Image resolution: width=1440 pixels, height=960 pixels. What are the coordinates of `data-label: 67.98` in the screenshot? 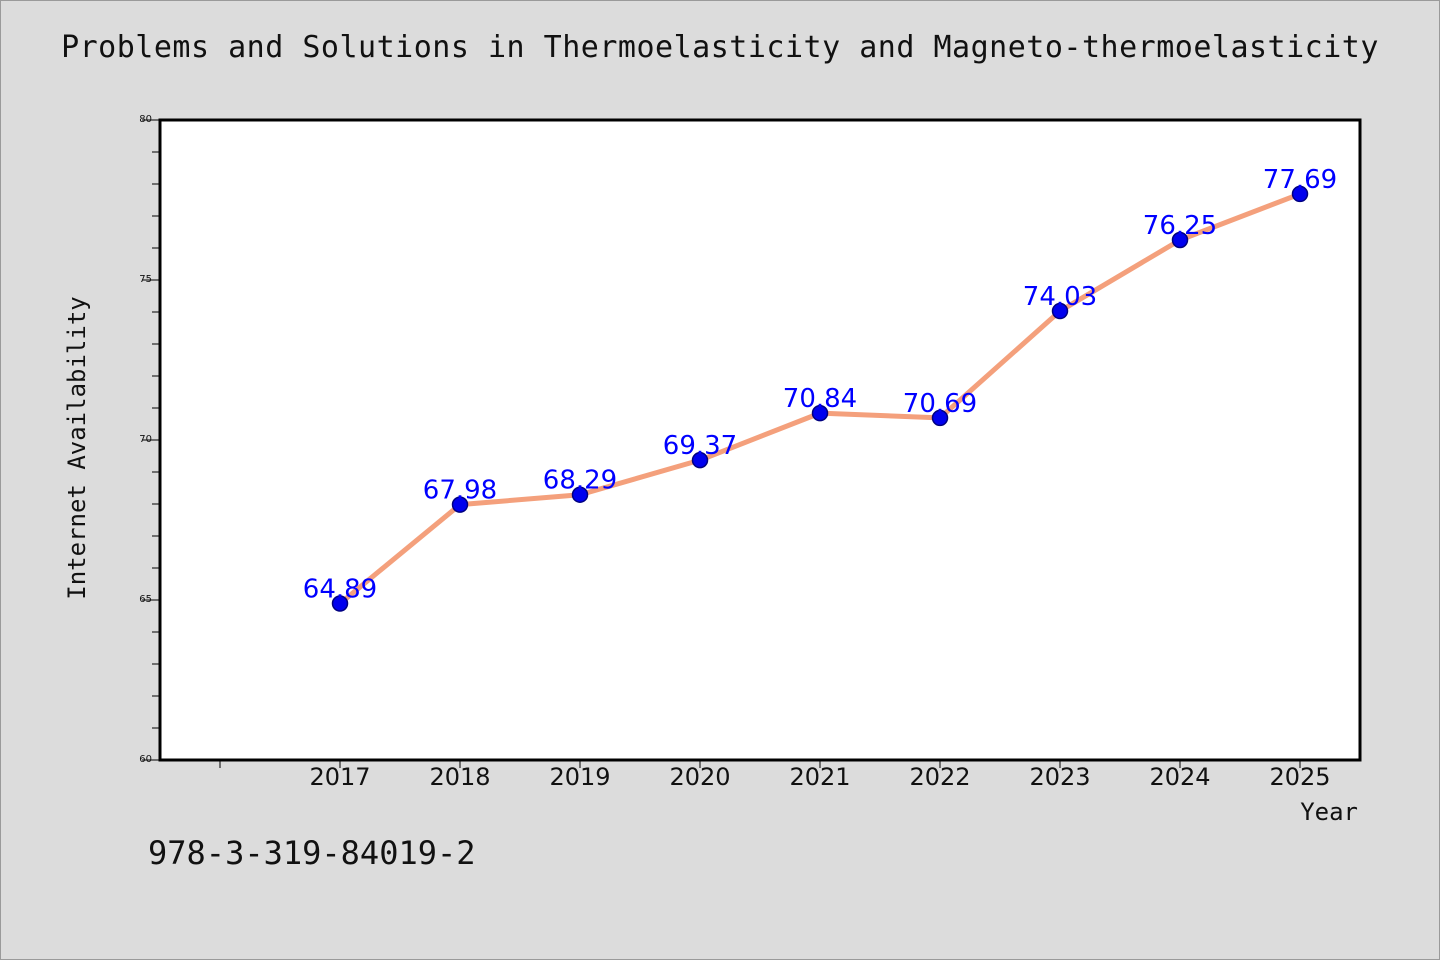 It's located at (460, 491).